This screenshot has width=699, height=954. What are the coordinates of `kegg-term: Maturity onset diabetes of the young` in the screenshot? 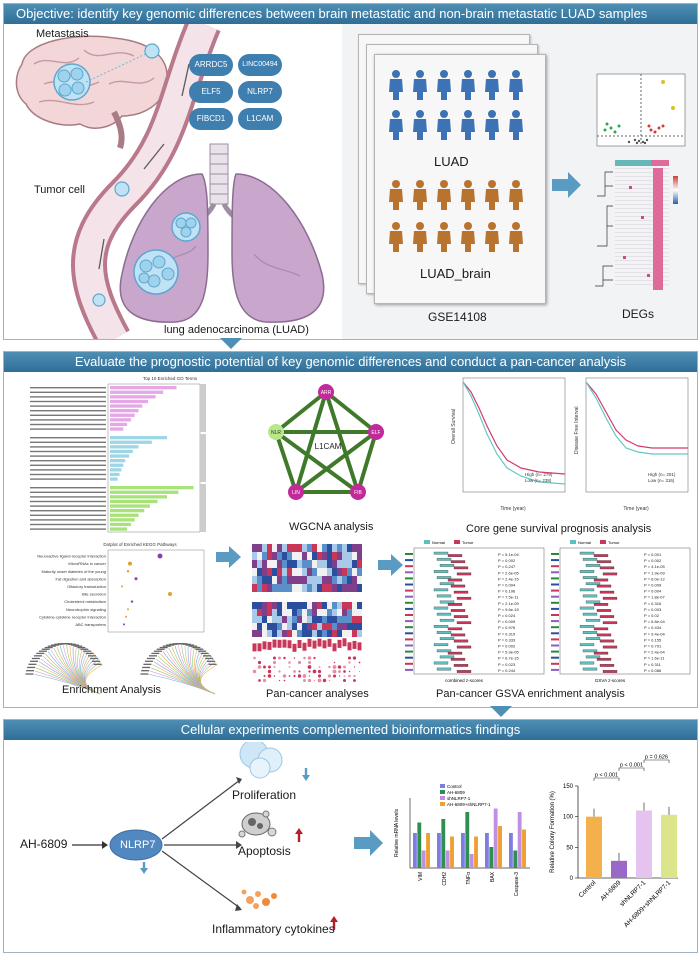 It's located at (74, 571).